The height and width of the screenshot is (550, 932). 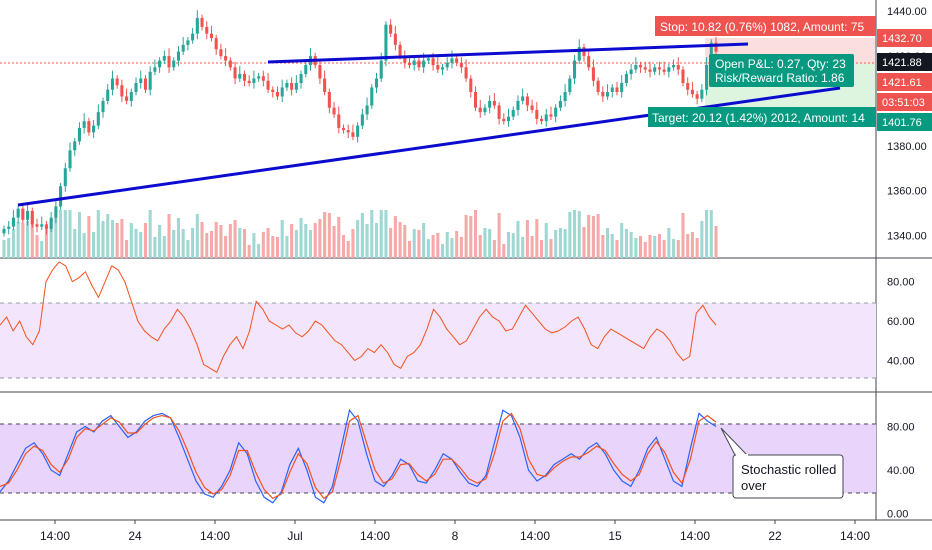 What do you see at coordinates (508, 53) in the screenshot?
I see `upper-trendline` at bounding box center [508, 53].